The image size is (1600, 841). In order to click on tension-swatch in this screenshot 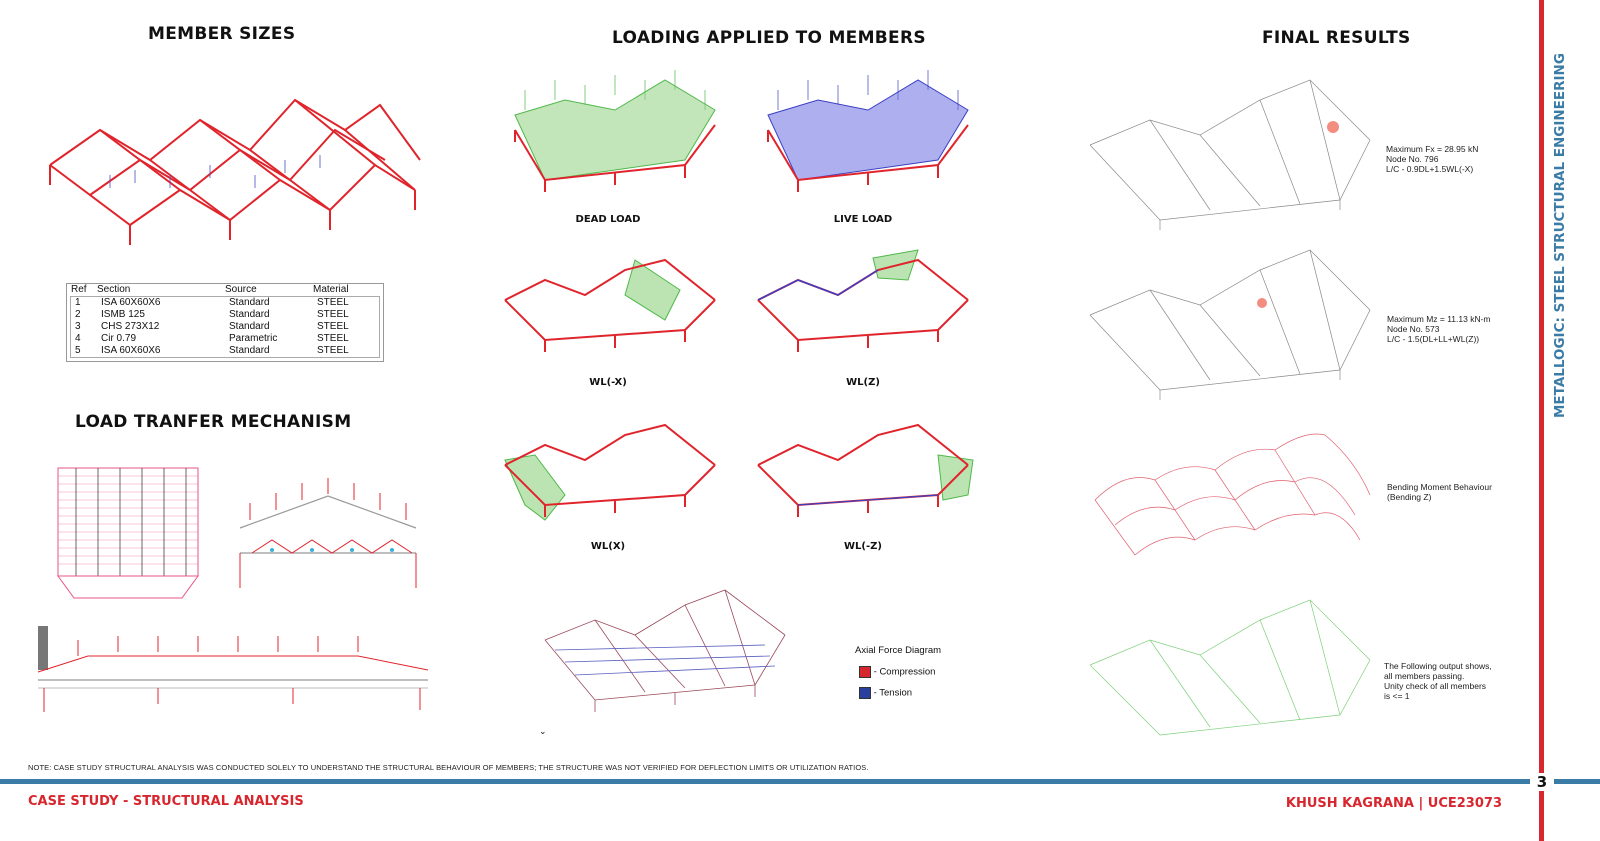, I will do `click(865, 693)`.